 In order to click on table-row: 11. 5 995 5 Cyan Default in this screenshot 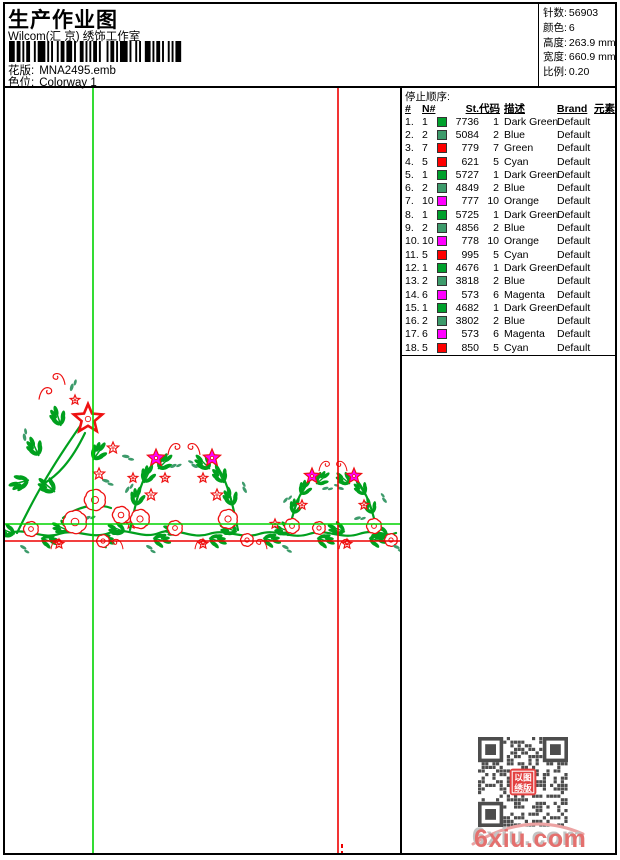, I will do `click(508, 254)`.